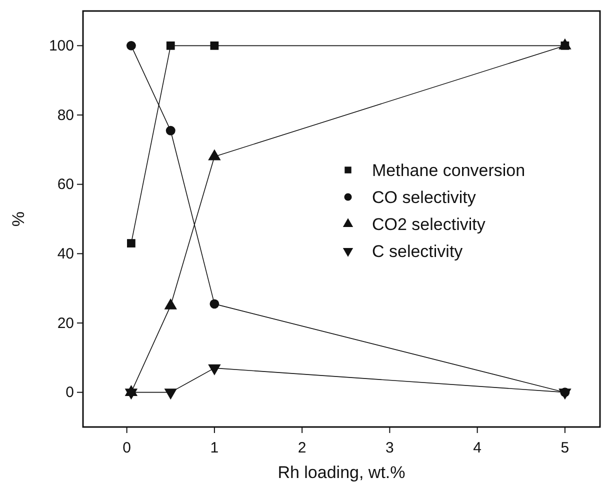 This screenshot has width=602, height=490. I want to click on x-tick-label: 2, so click(302, 448).